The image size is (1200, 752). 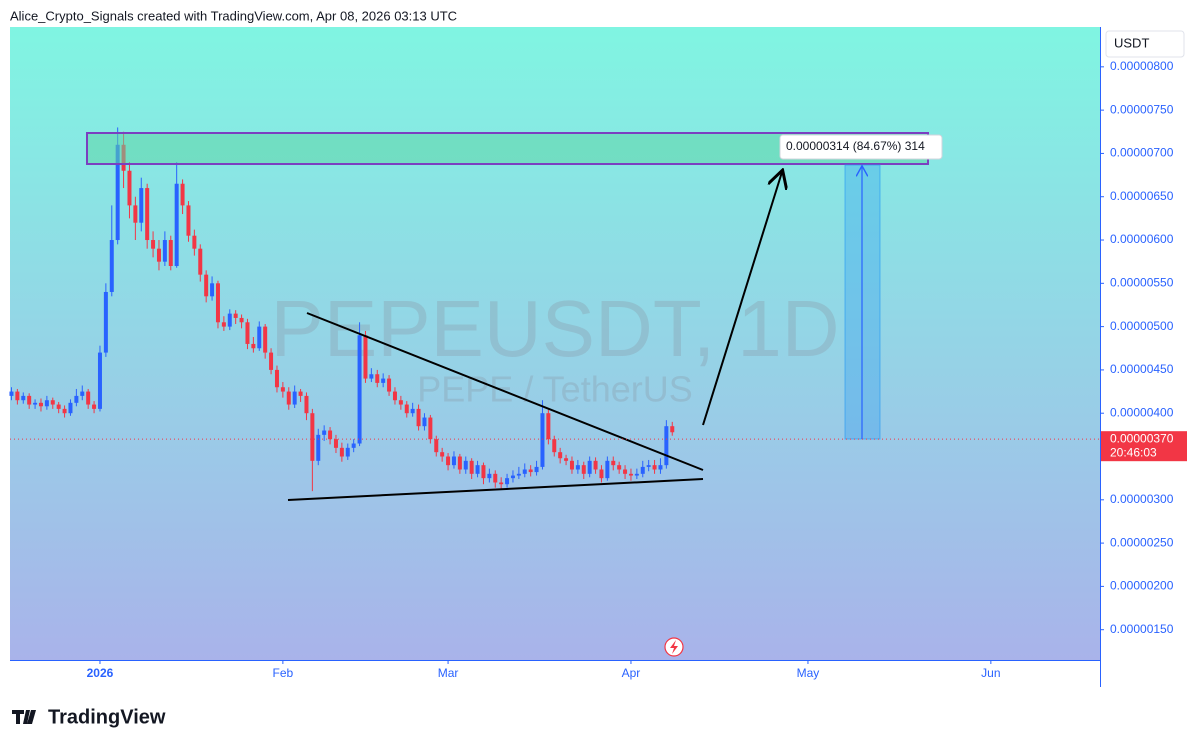 I want to click on currency-button, so click(x=1145, y=44).